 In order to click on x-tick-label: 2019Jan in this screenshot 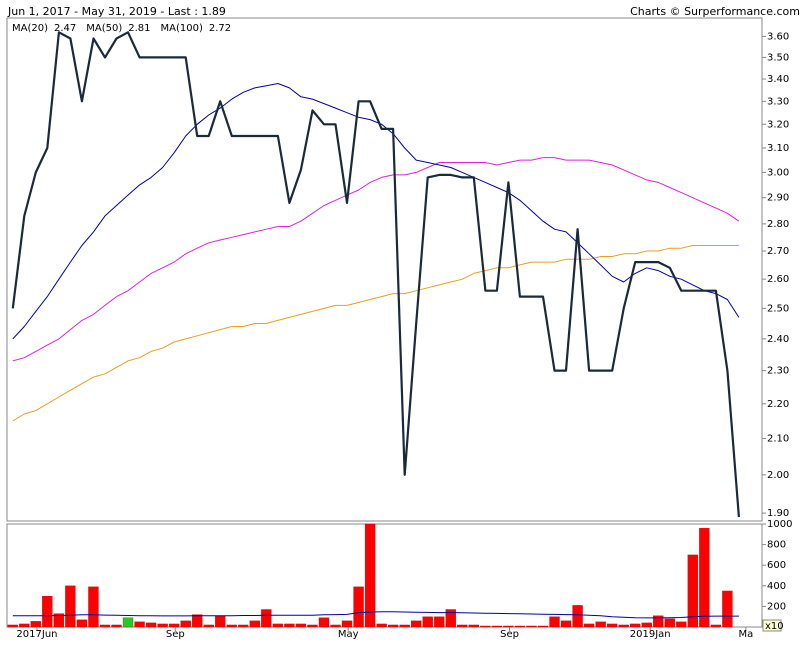, I will do `click(650, 634)`.